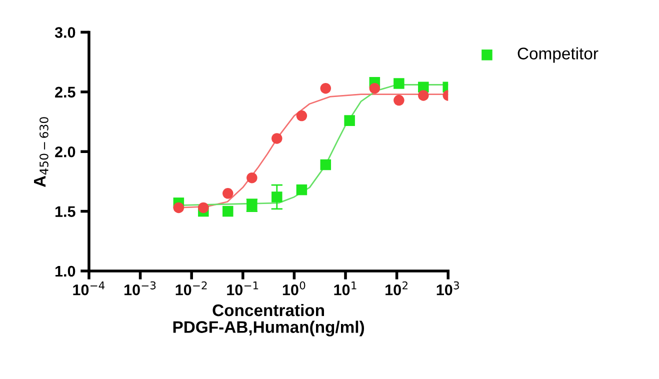 The width and height of the screenshot is (659, 379). I want to click on x-tick-label: 10$^{−3}$, so click(140, 288).